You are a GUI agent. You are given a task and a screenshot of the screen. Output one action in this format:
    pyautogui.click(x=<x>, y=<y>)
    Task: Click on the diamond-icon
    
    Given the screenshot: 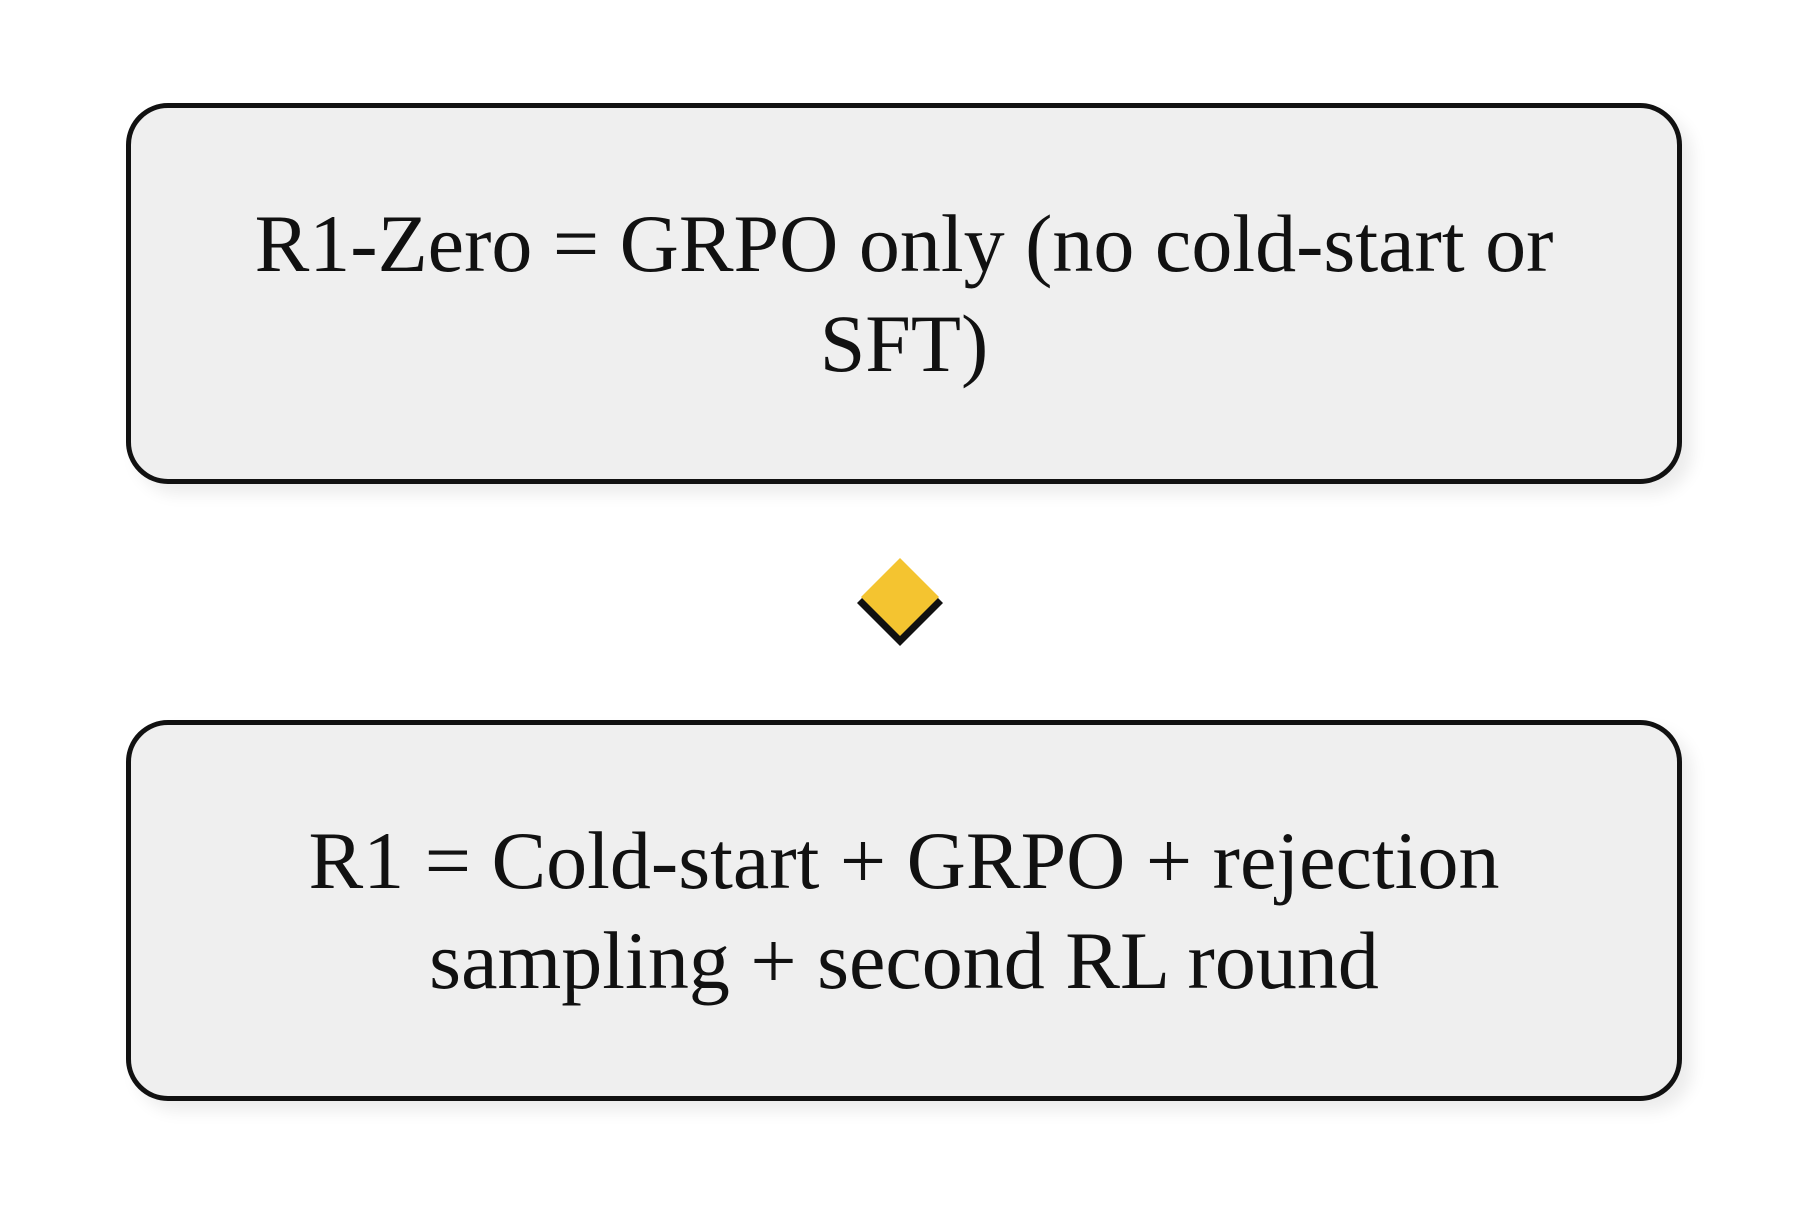 What is the action you would take?
    pyautogui.click(x=900, y=602)
    